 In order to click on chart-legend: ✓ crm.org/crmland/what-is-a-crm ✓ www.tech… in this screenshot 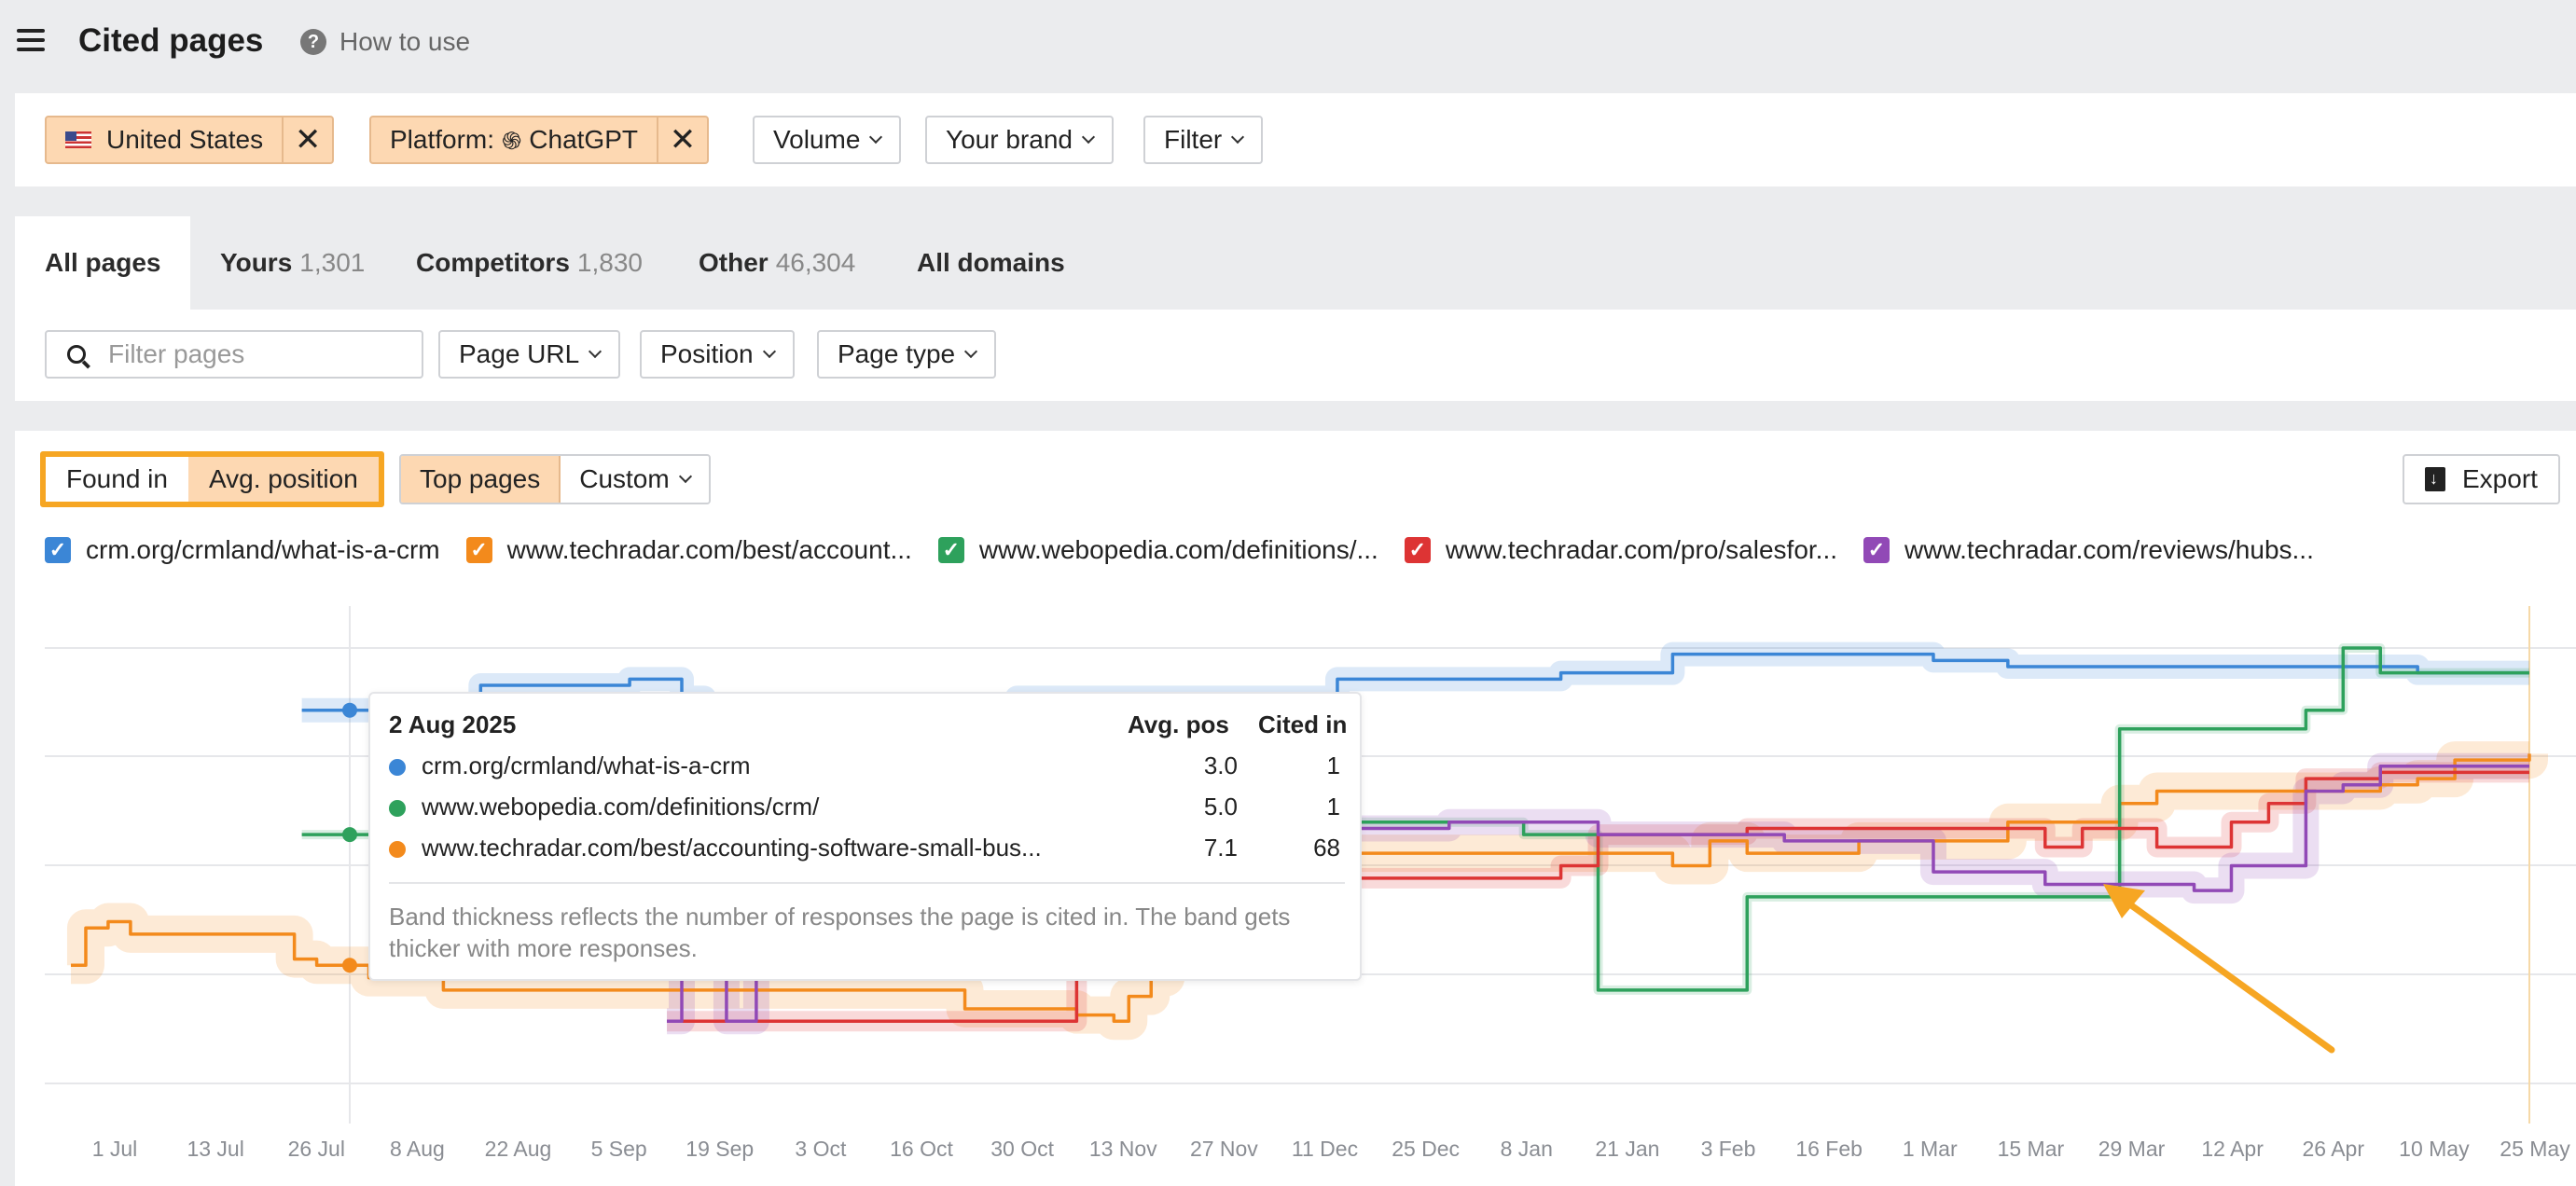, I will do `click(1192, 550)`.